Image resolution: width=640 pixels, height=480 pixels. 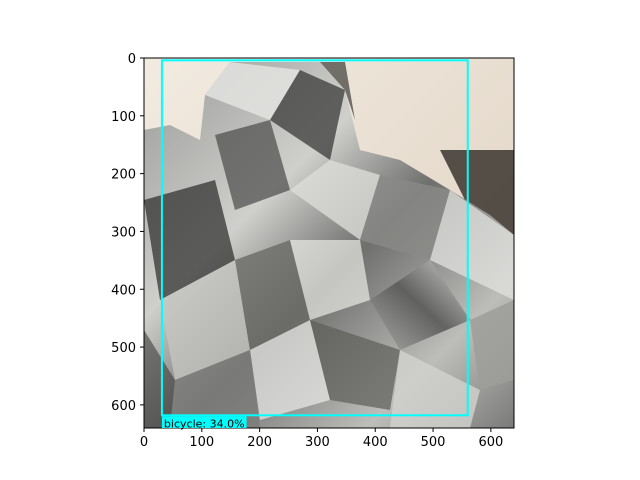 I want to click on y-tick-label: 100, so click(x=123, y=117).